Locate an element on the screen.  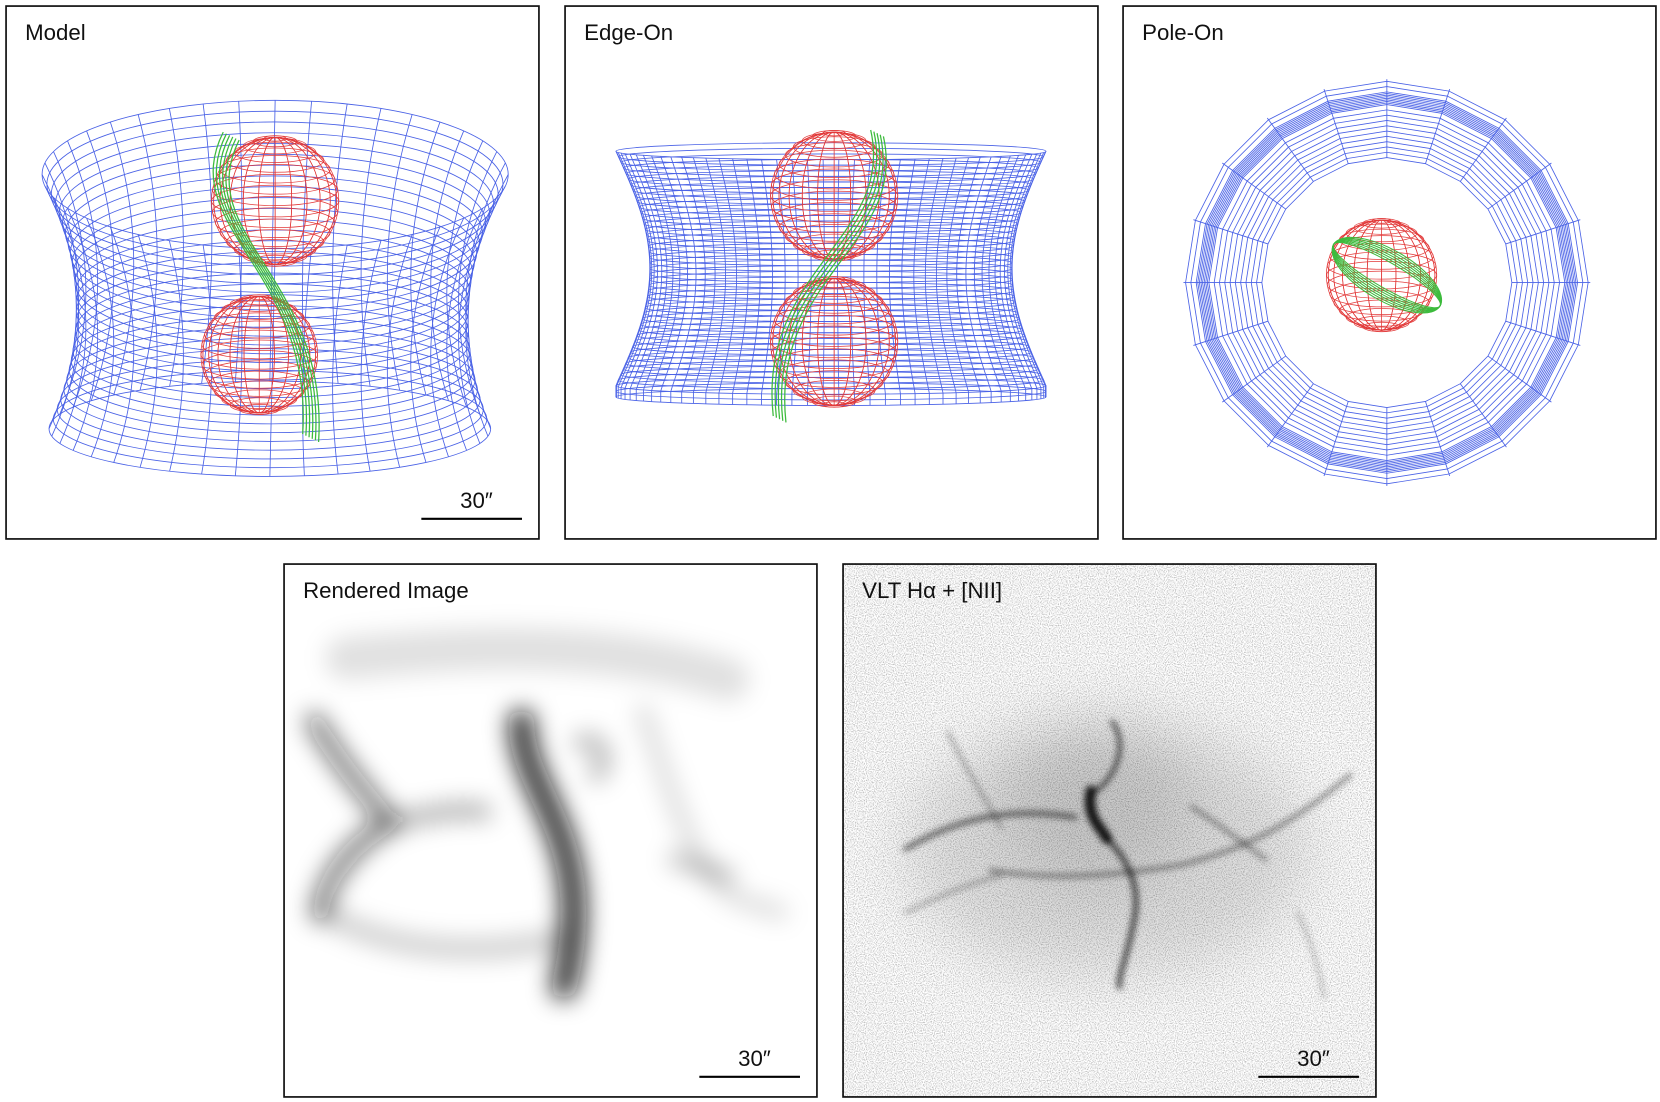
blurred-emission is located at coordinates (547, 813).